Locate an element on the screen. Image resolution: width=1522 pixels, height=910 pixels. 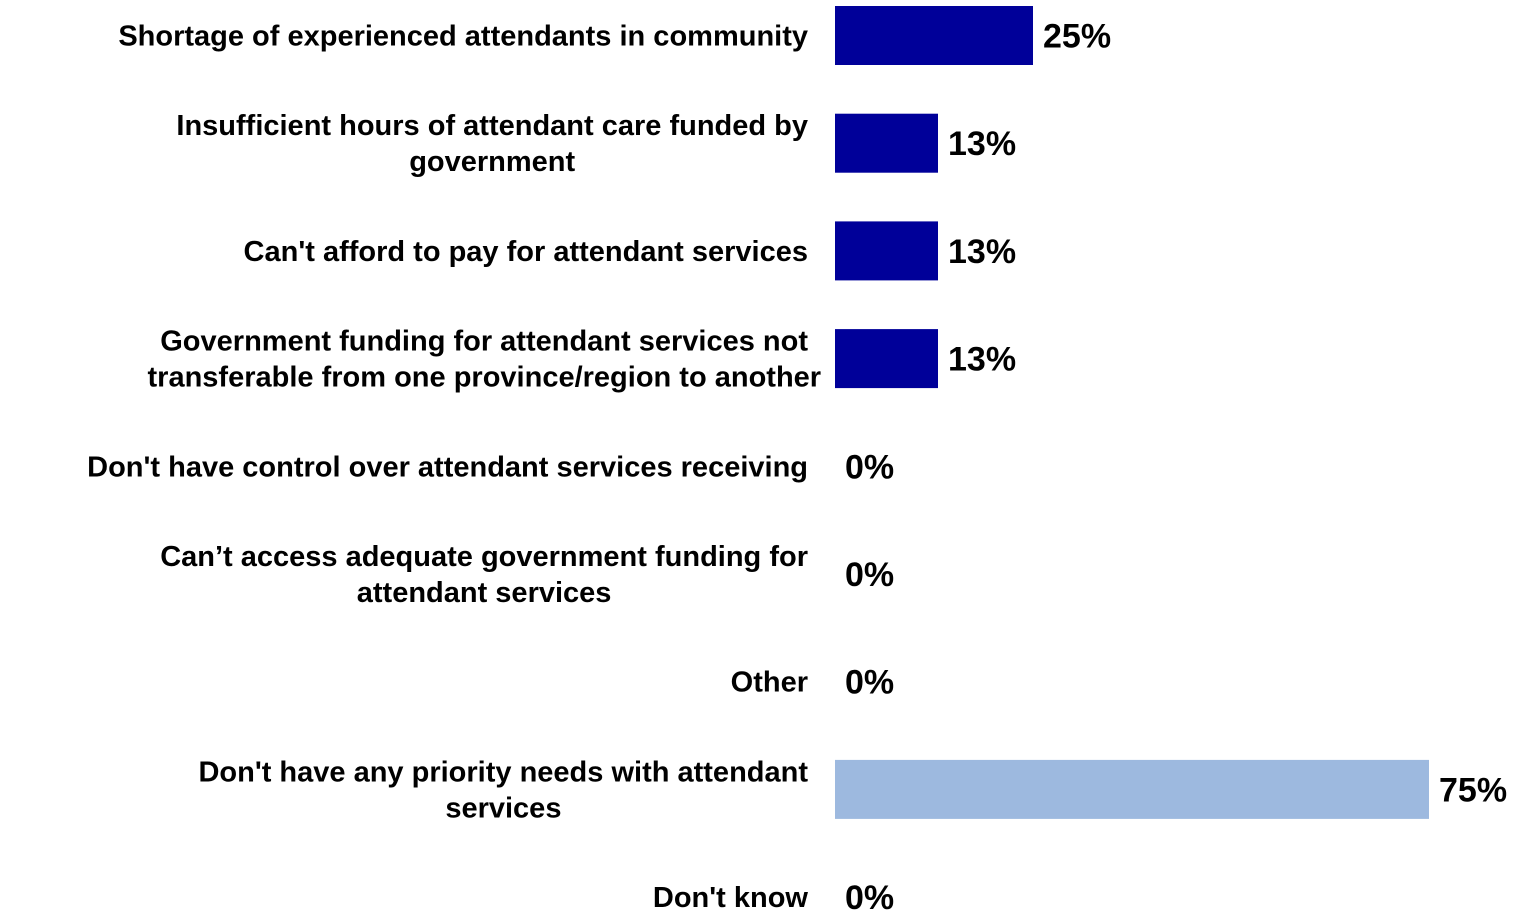
value-label: 75% is located at coordinates (1473, 790).